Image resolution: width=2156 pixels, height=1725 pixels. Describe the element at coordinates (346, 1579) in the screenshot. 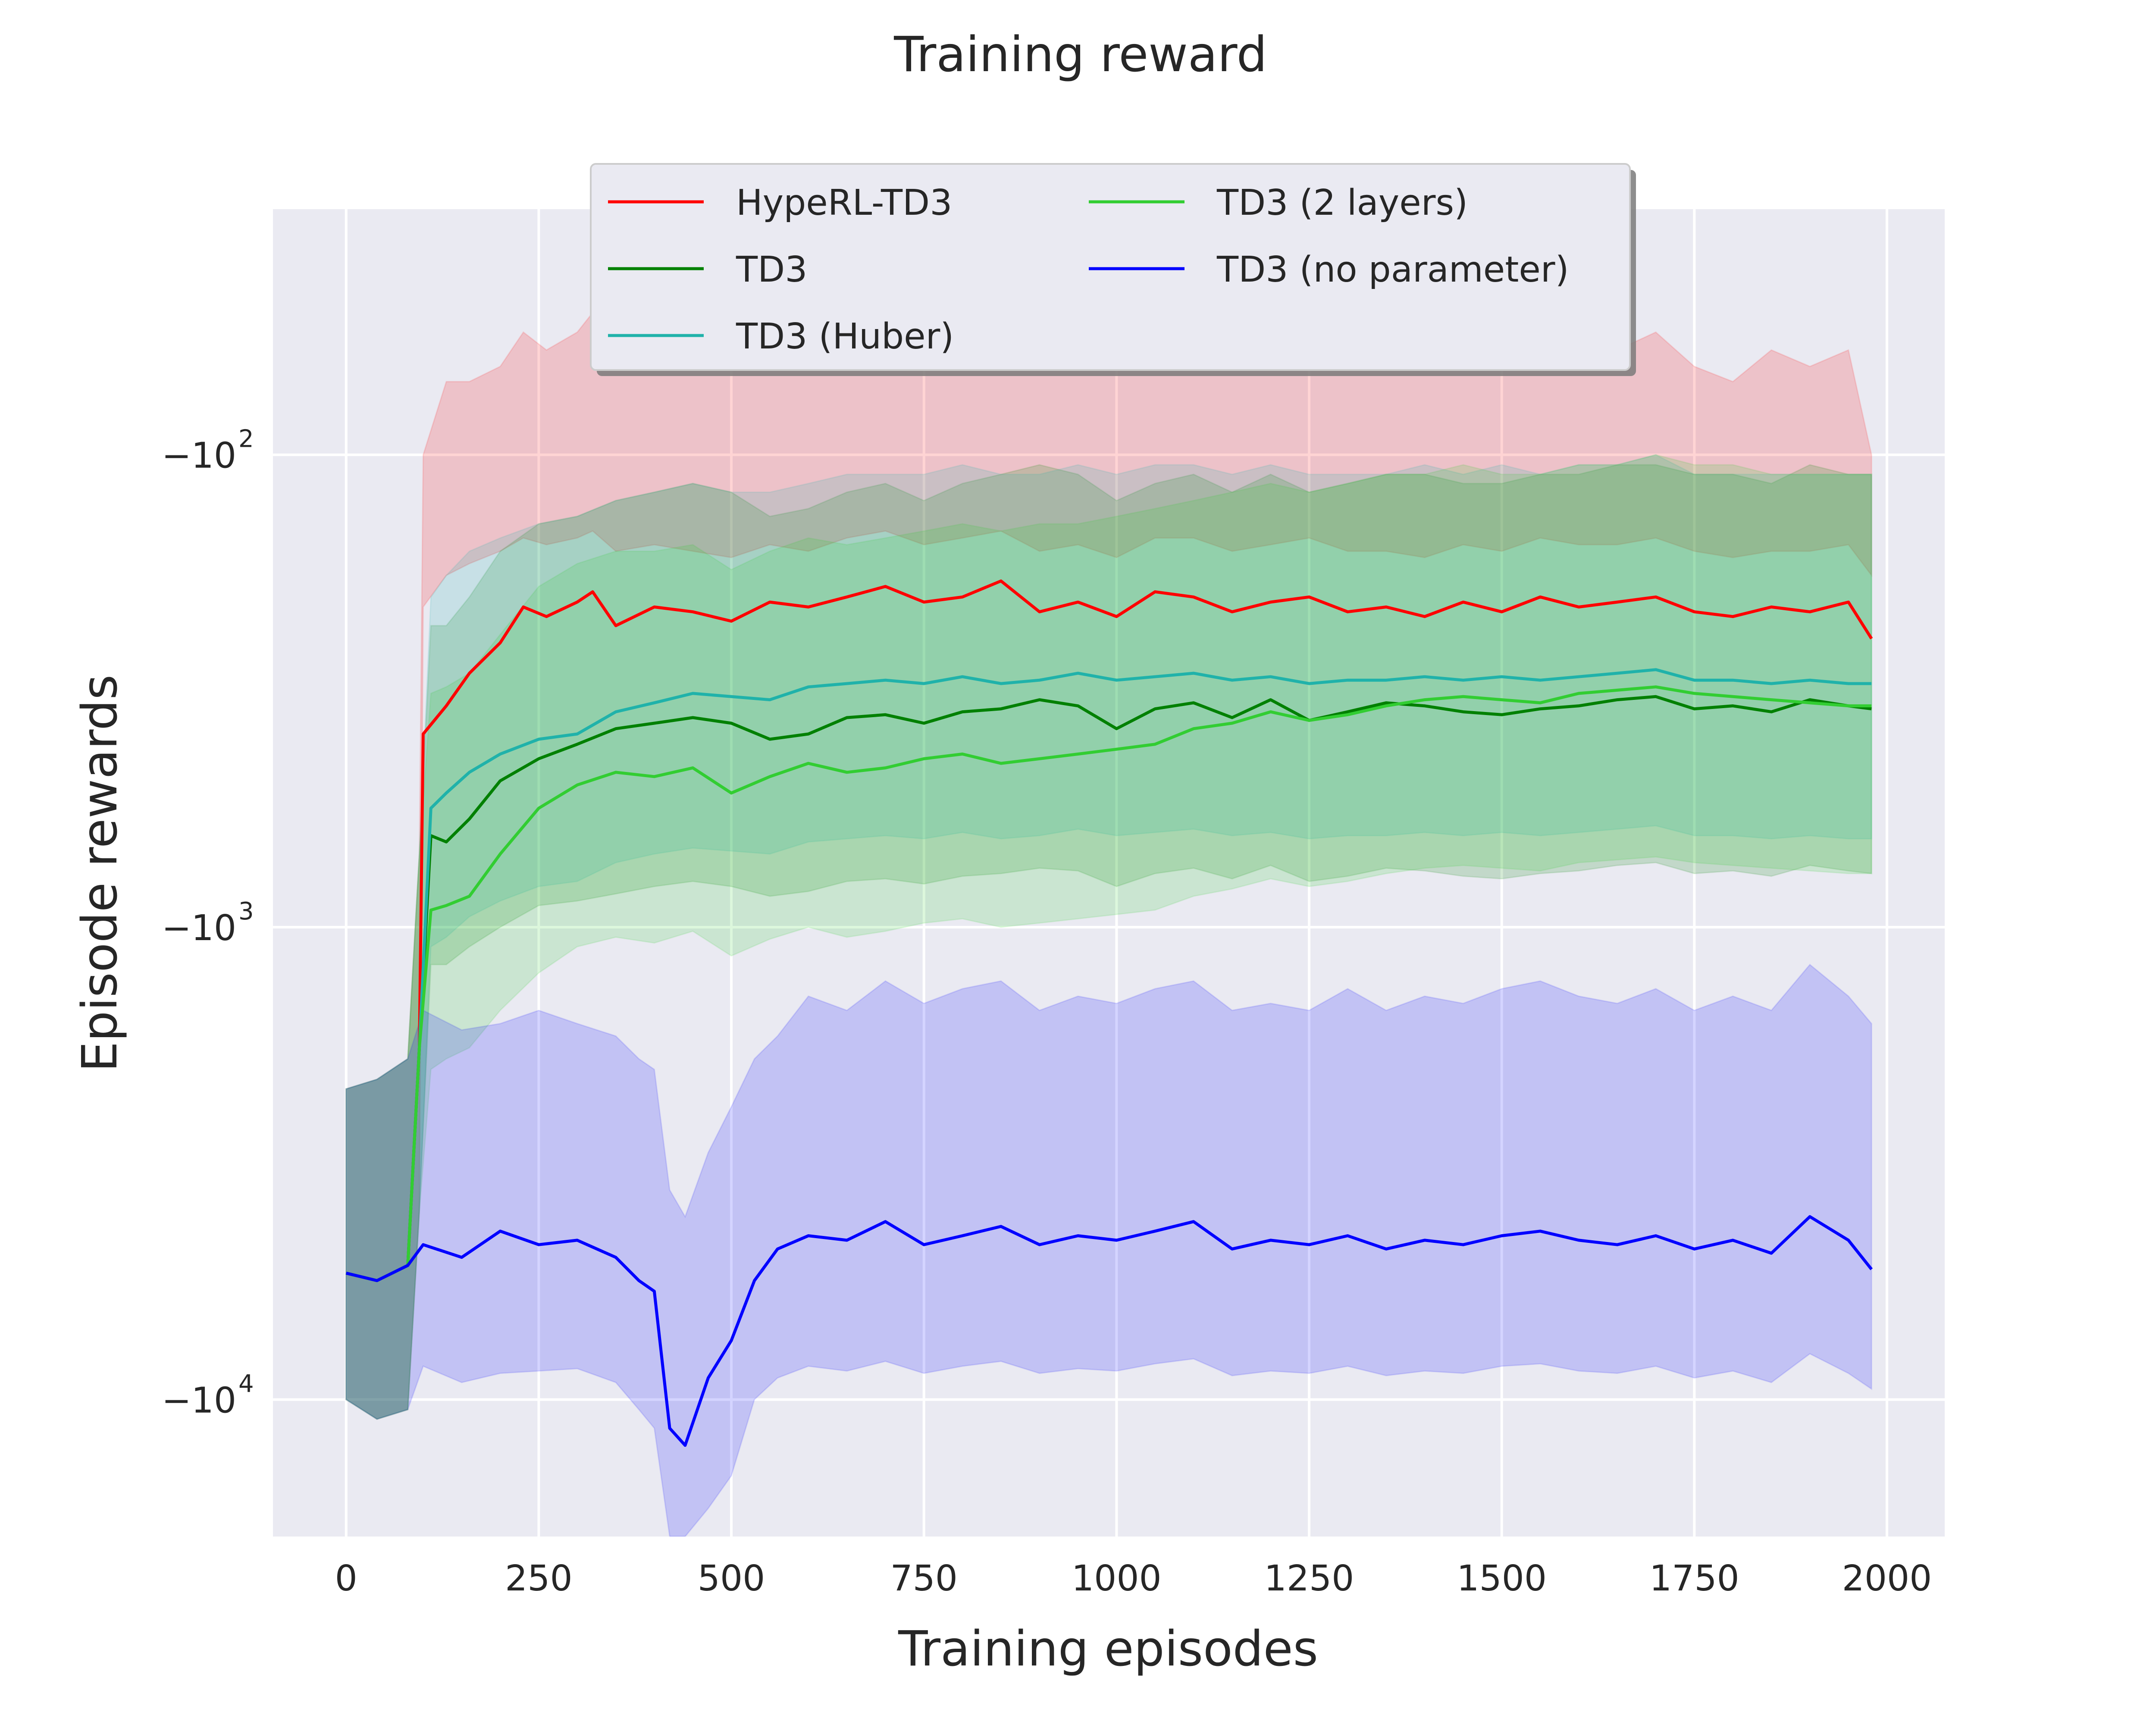

I see `x-tick-label: 0` at that location.